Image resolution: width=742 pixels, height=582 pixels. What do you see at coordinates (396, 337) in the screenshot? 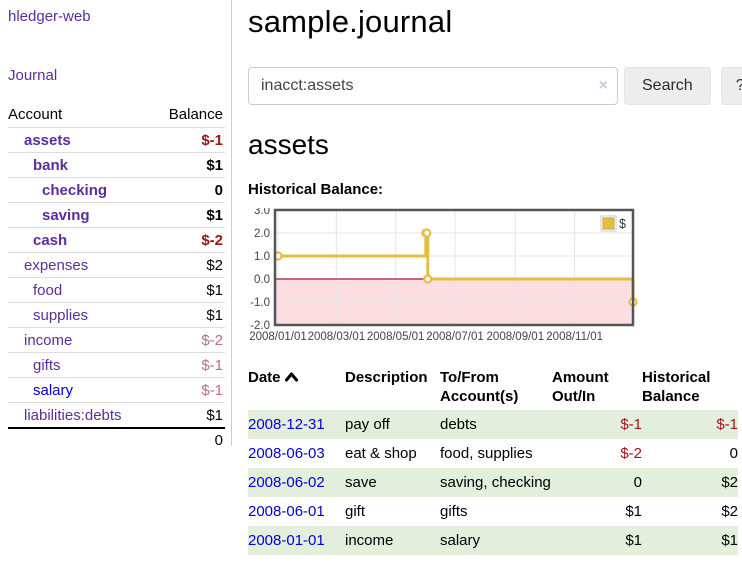
I see `svg-text: 2008/05/01` at bounding box center [396, 337].